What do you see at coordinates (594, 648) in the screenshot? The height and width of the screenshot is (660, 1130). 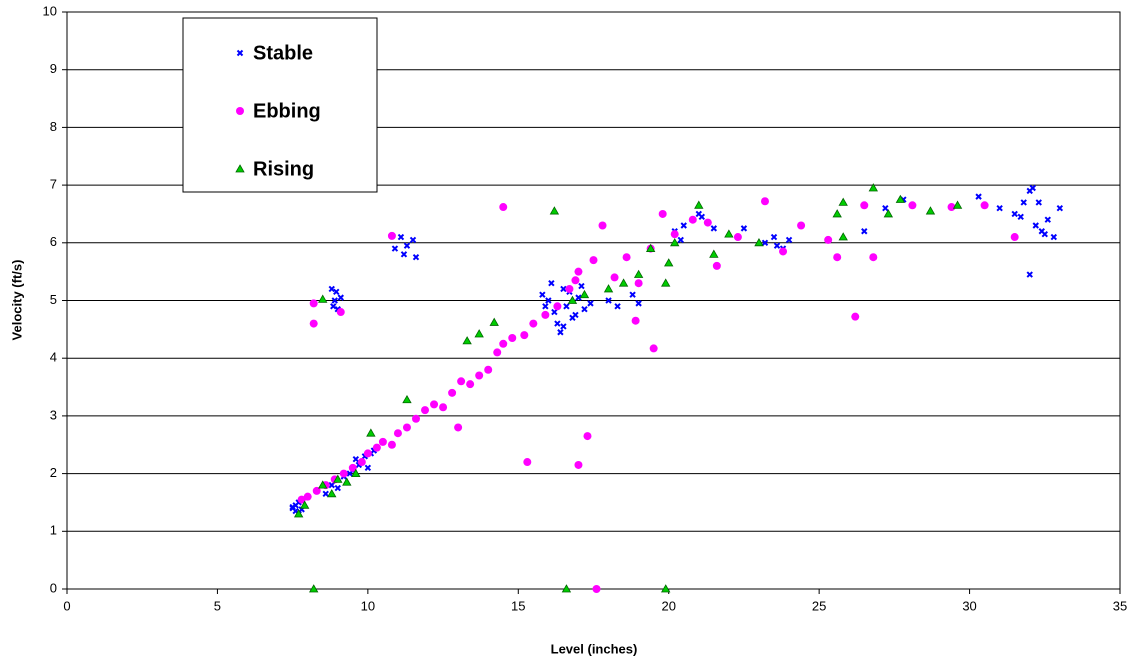 I see `x-axis-title: Level (inches)` at bounding box center [594, 648].